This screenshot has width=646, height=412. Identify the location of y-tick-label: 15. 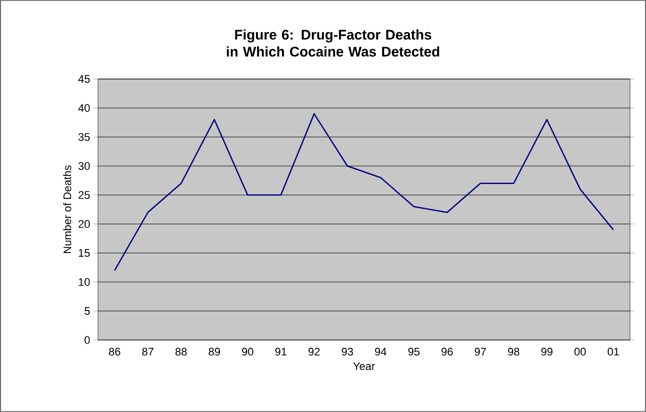
(84, 253).